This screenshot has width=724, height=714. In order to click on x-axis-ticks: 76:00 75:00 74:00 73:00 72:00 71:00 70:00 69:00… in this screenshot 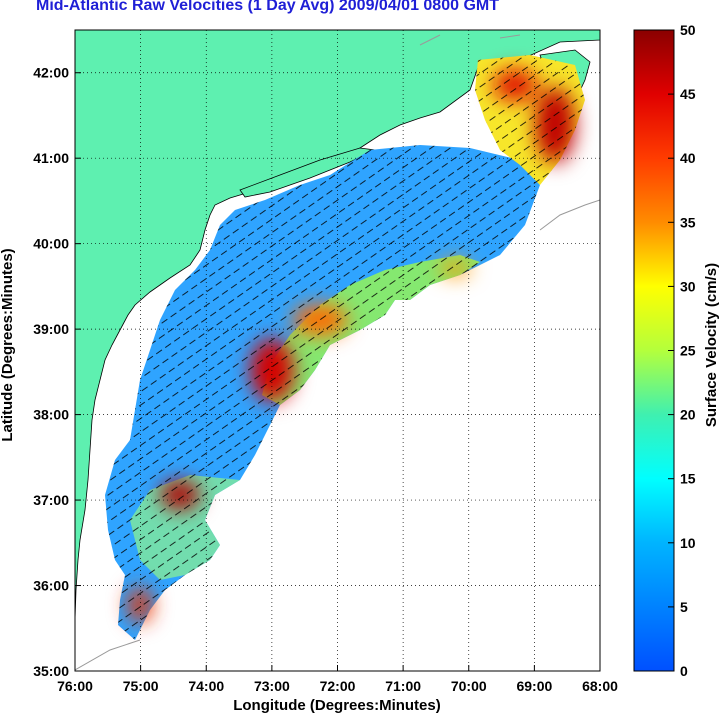, I will do `click(337, 679)`.